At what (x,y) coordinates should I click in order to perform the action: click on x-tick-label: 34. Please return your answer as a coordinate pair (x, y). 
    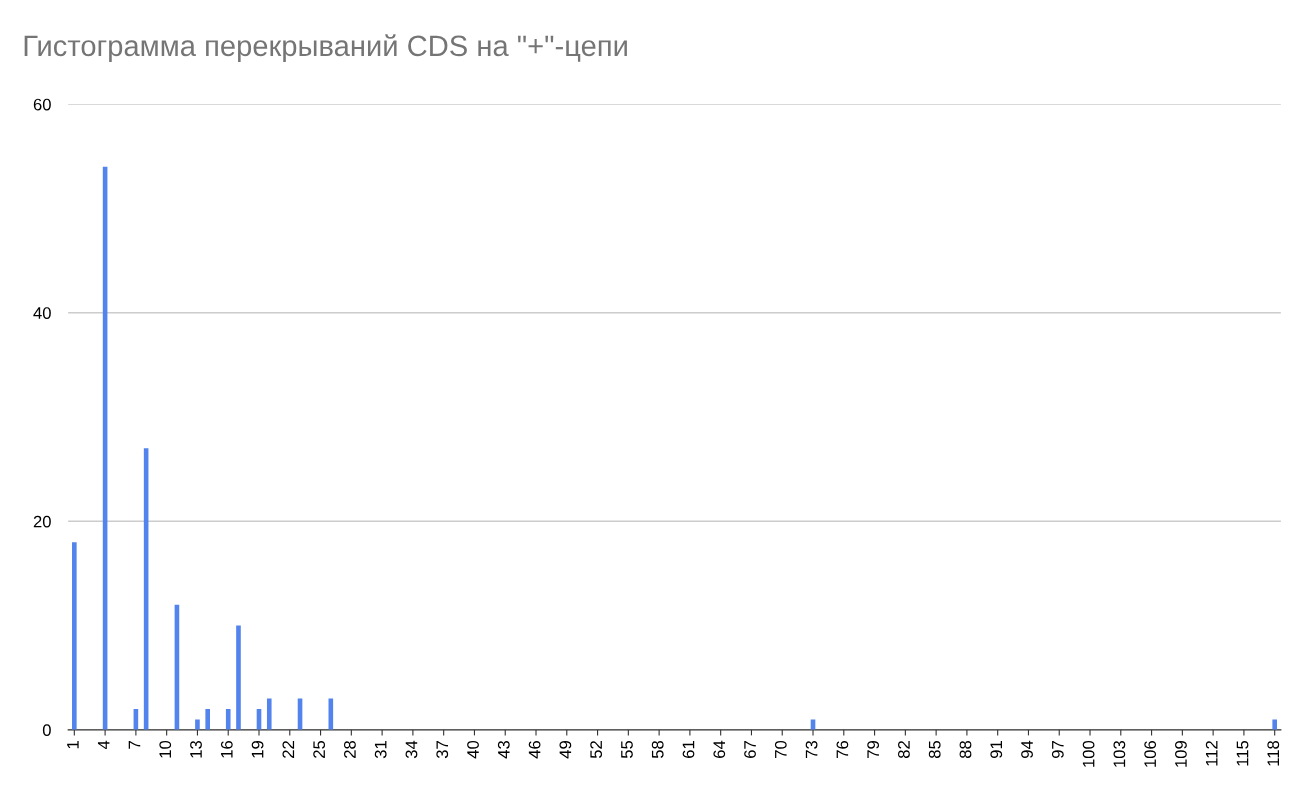
    Looking at the image, I should click on (411, 749).